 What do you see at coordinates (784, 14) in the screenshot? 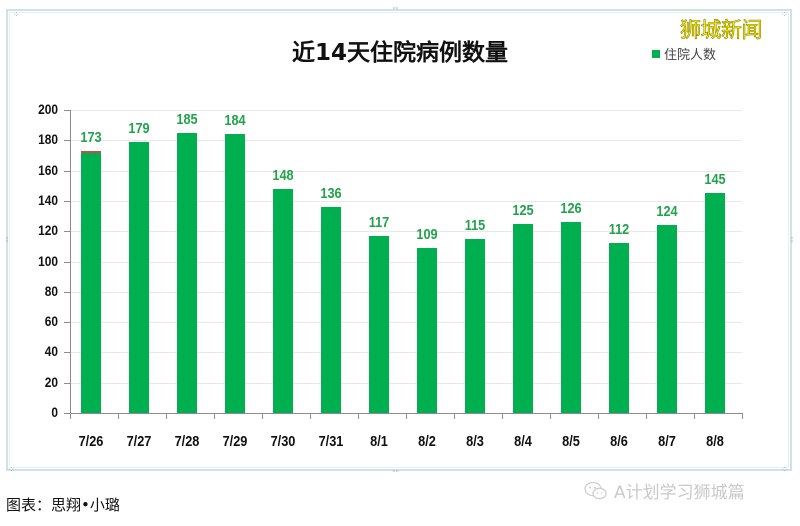
I see `resize-handle-top-right: ⁘` at bounding box center [784, 14].